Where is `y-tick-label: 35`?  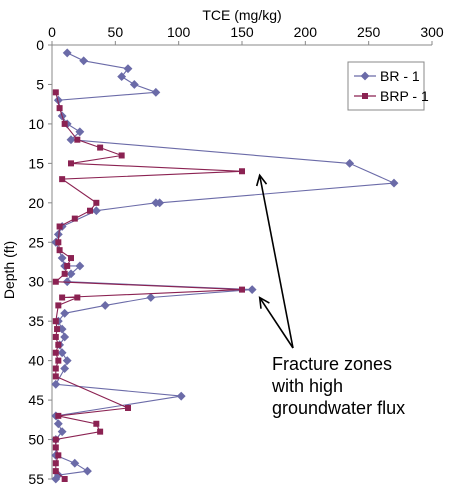 y-tick-label: 35 is located at coordinates (36, 321).